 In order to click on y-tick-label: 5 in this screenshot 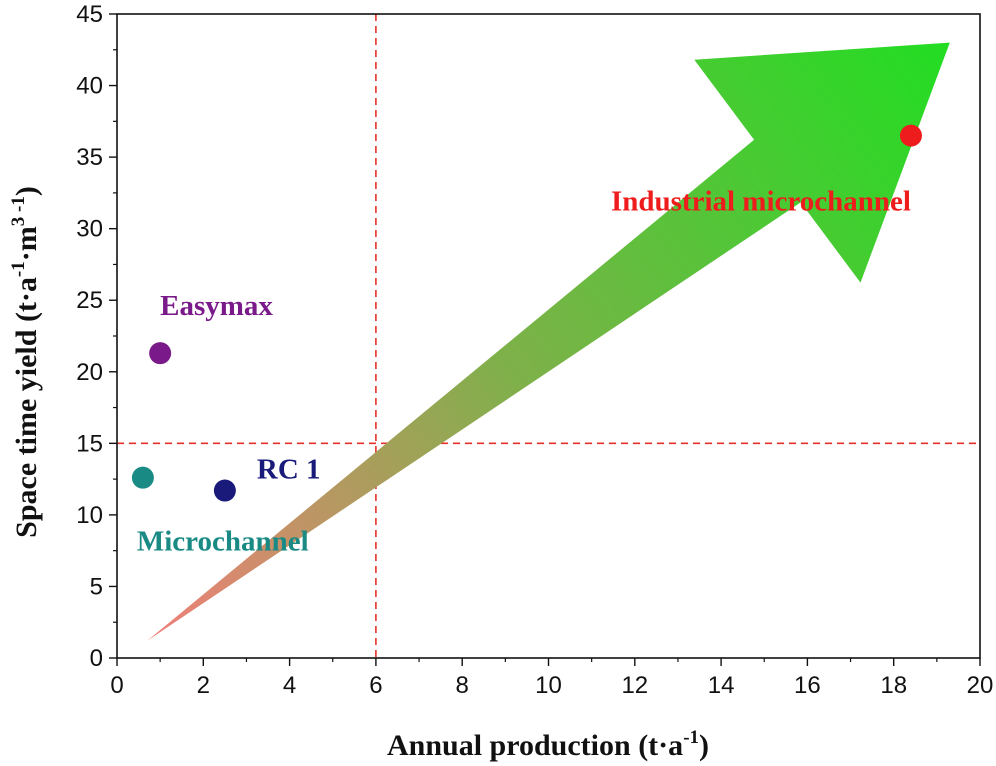, I will do `click(96, 586)`.